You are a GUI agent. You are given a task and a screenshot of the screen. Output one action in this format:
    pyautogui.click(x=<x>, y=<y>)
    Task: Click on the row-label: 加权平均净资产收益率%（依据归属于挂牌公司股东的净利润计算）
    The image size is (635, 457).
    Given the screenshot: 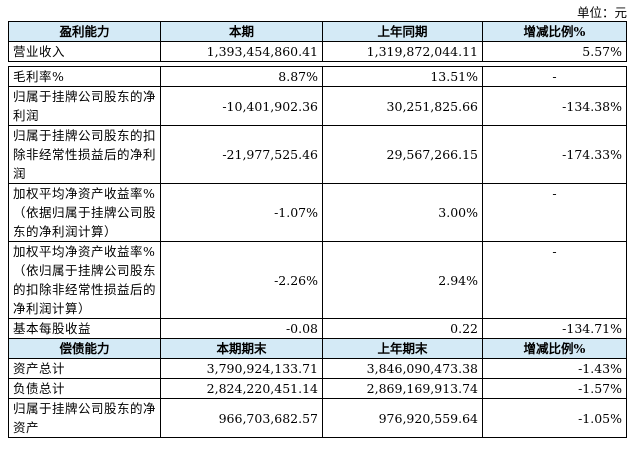 What is the action you would take?
    pyautogui.click(x=84, y=212)
    